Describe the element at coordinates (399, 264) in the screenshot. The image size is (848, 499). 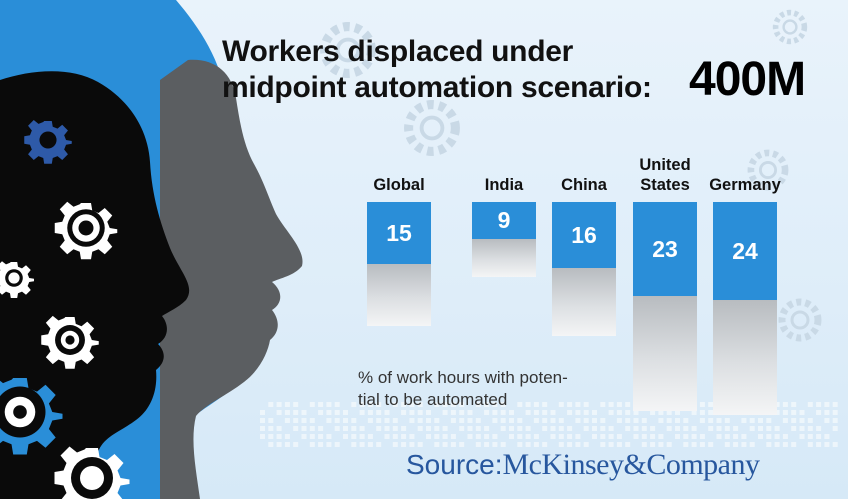
I see `bar-global: 15` at that location.